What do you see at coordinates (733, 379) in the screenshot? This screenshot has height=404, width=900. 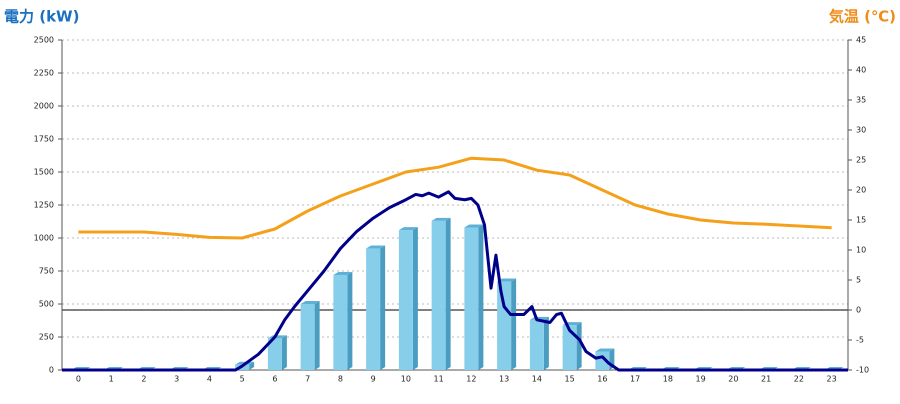 I see `x-tick-label: 20` at bounding box center [733, 379].